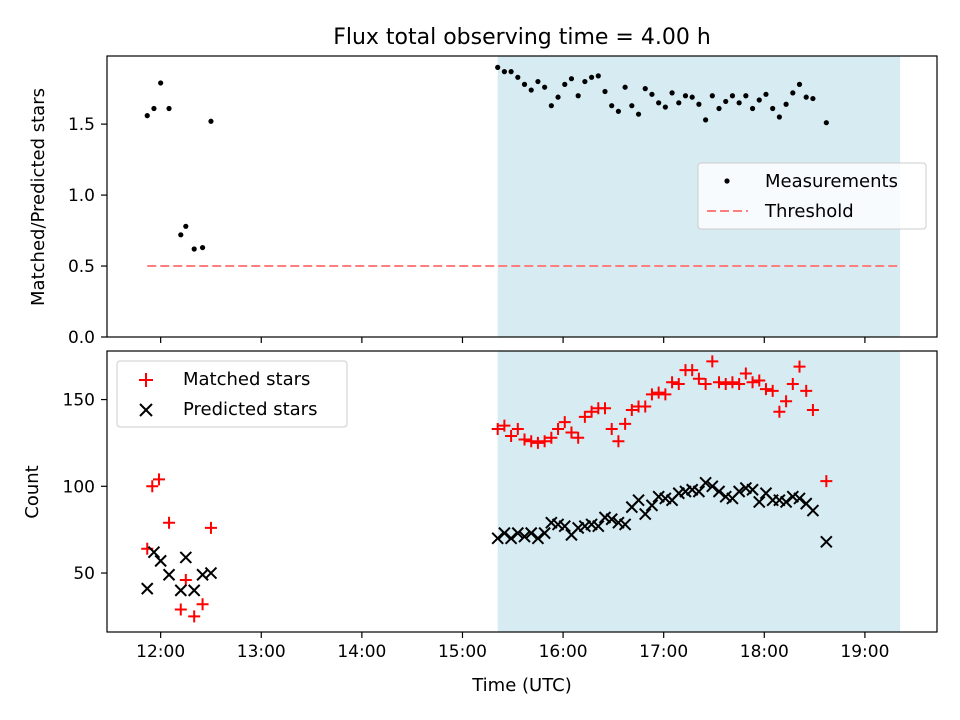 The width and height of the screenshot is (960, 720). What do you see at coordinates (361, 652) in the screenshot?
I see `x-tick-label-2: 14:00` at bounding box center [361, 652].